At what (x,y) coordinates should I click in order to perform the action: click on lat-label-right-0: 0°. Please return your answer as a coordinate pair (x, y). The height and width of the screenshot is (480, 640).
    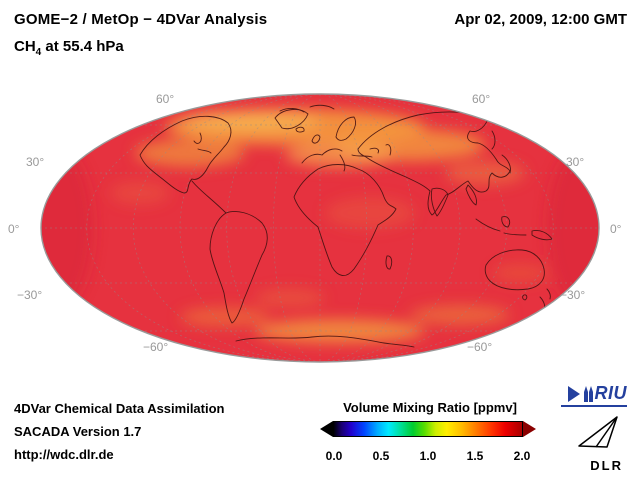
    Looking at the image, I should click on (616, 229).